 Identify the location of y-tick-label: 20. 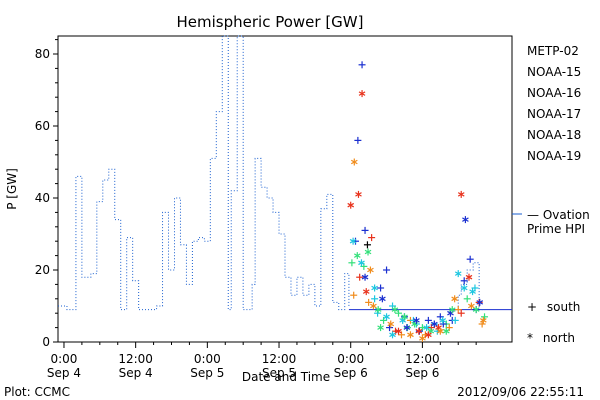
(42, 270).